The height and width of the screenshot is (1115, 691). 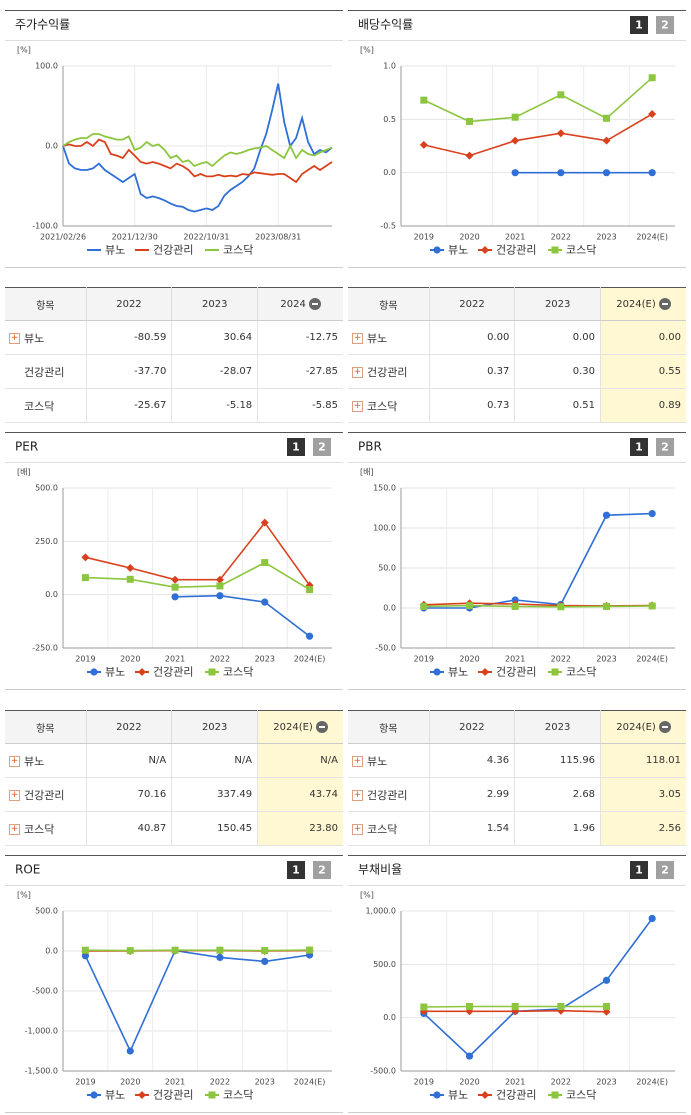 I want to click on y-tick-label: -100.0, so click(x=45, y=226).